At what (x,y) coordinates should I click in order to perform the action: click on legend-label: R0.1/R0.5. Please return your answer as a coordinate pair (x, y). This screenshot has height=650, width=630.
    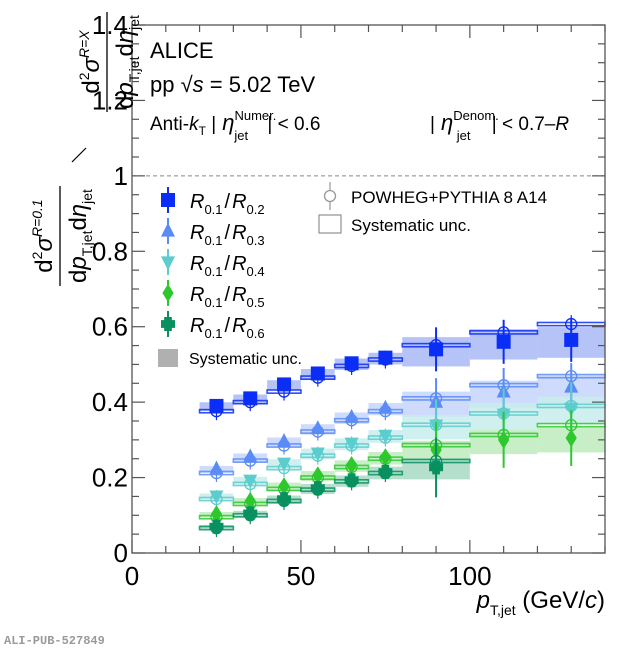
    Looking at the image, I should click on (227, 297).